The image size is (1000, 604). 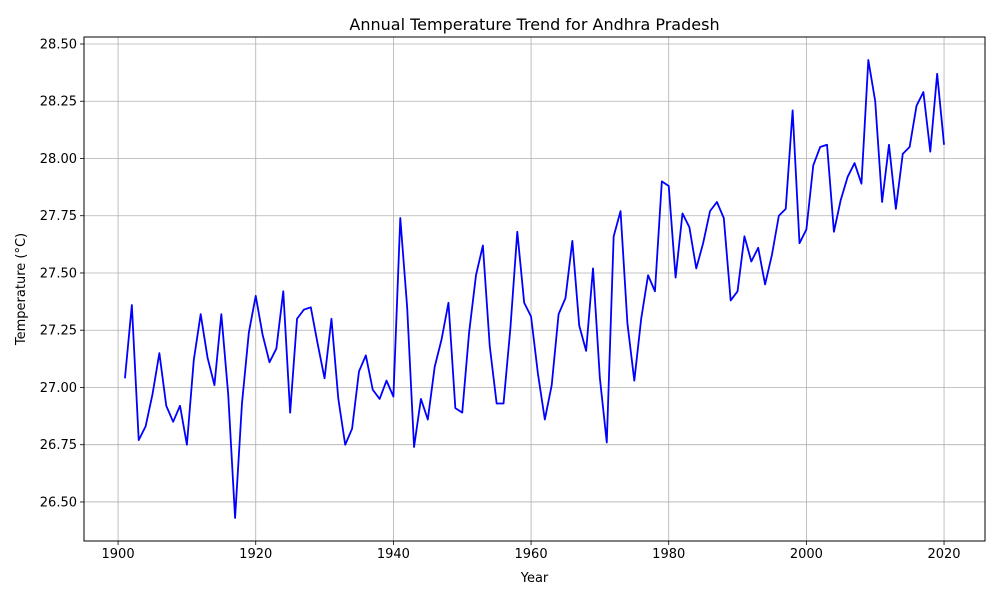 What do you see at coordinates (58, 502) in the screenshot?
I see `y-tick-label: 26.50` at bounding box center [58, 502].